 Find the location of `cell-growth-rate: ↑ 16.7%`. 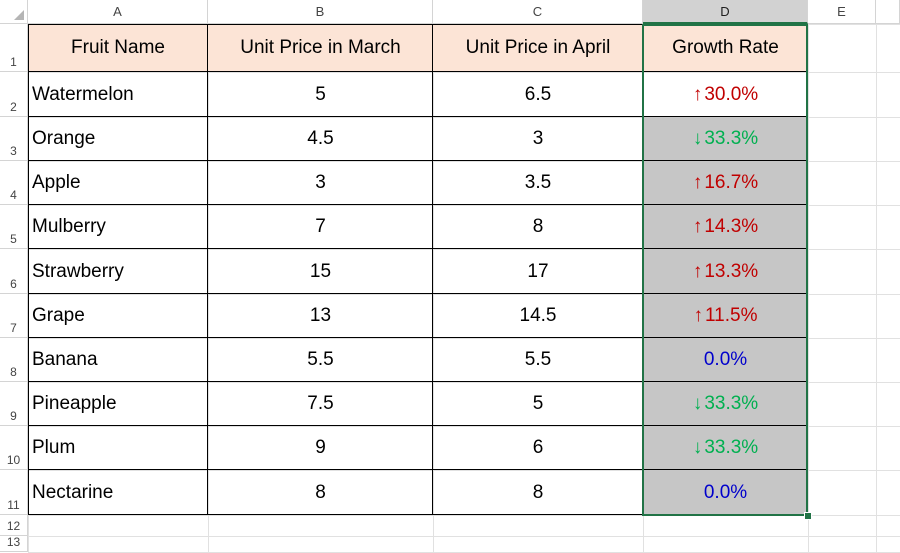

cell-growth-rate: ↑ 16.7% is located at coordinates (725, 183).